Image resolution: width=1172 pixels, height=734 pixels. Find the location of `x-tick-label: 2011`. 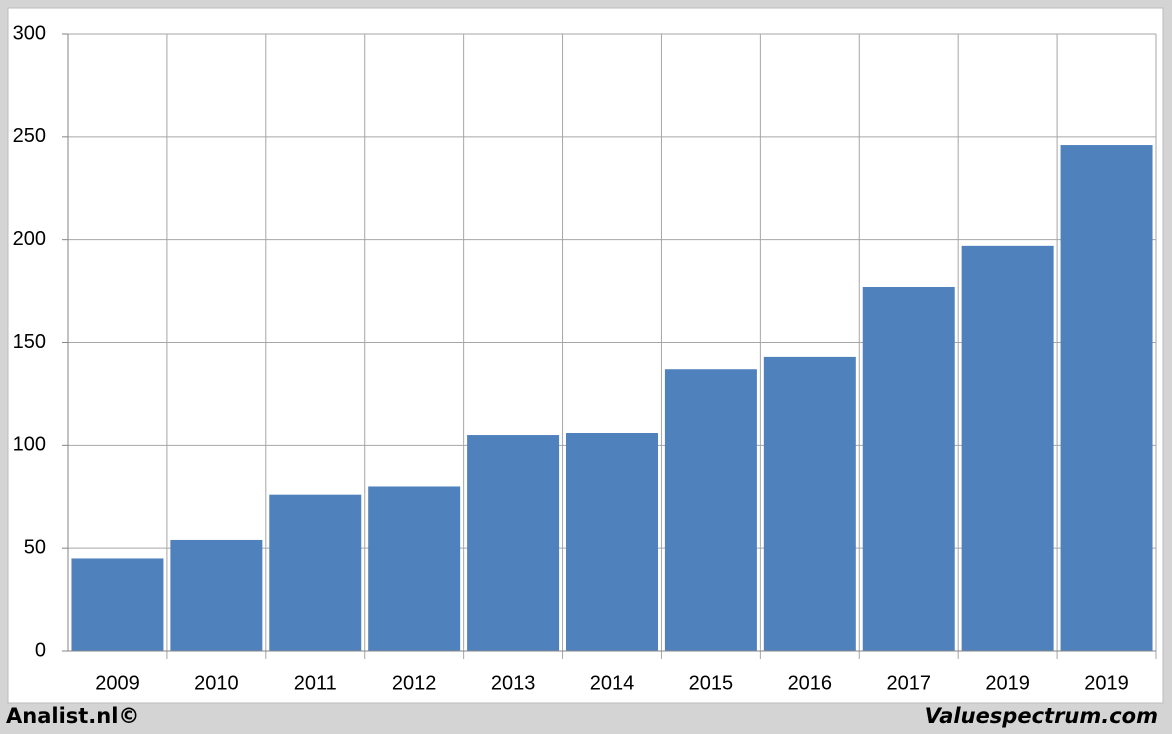

x-tick-label: 2011 is located at coordinates (315, 683).